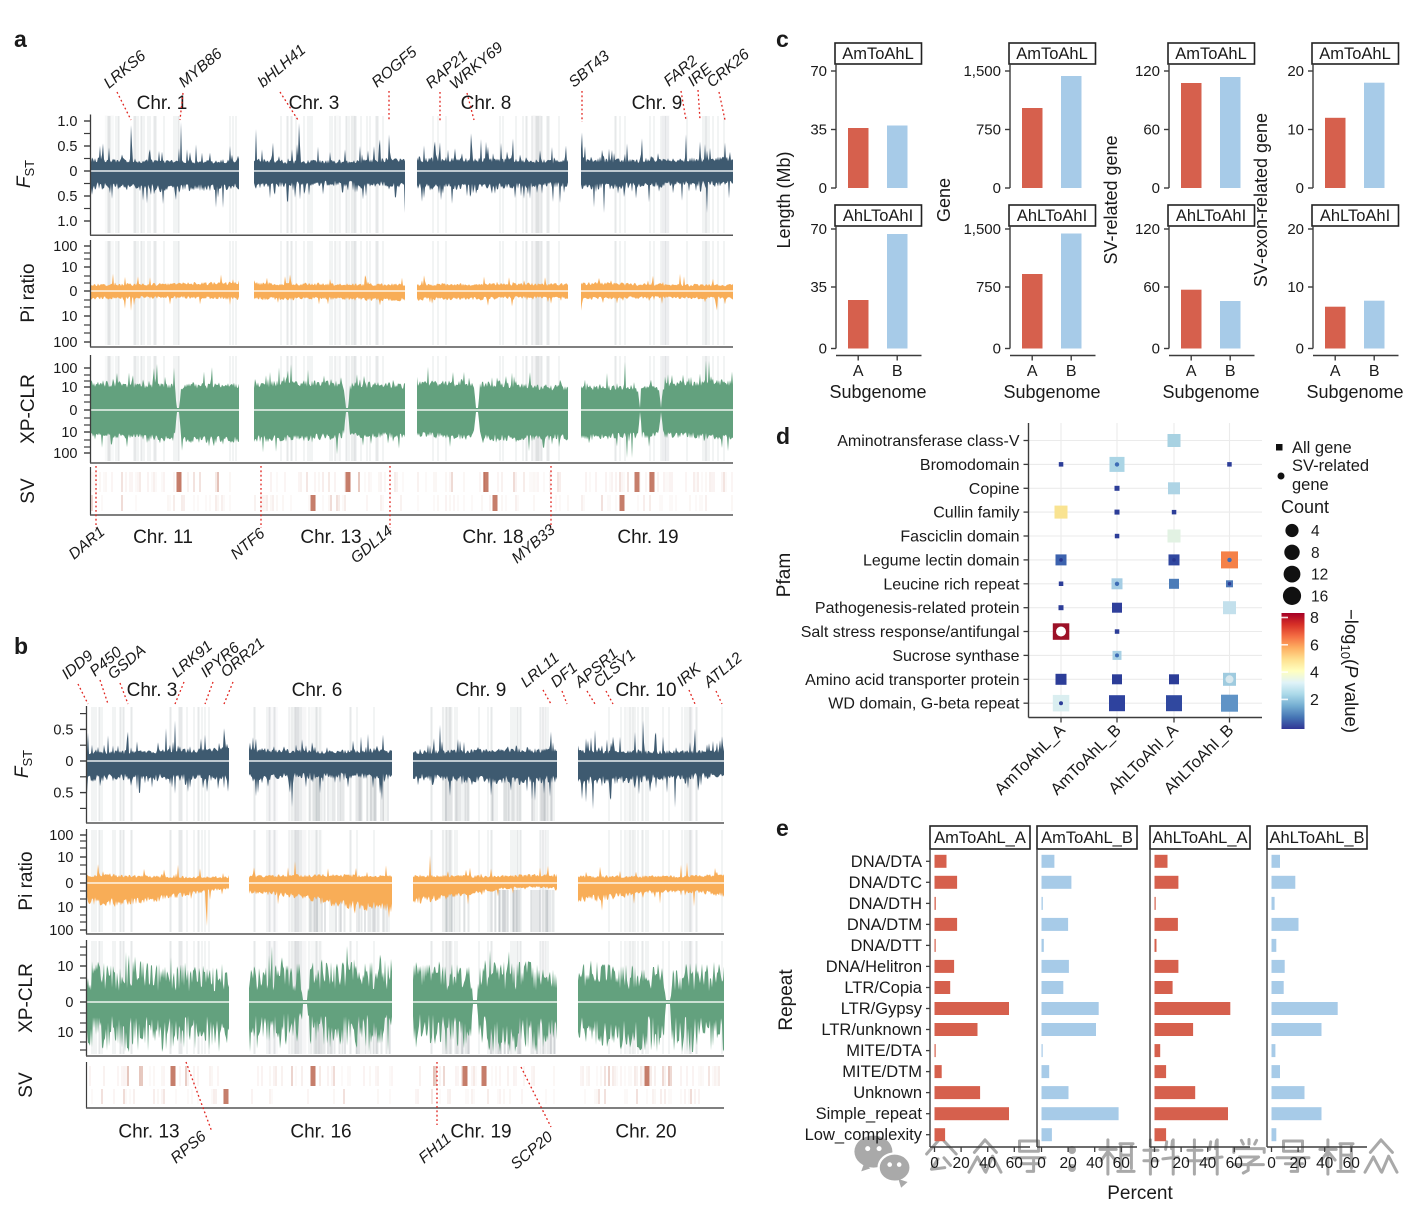 Image resolution: width=1407 pixels, height=1215 pixels. What do you see at coordinates (884, 1051) in the screenshot?
I see `svg-text: MITE/DTA` at bounding box center [884, 1051].